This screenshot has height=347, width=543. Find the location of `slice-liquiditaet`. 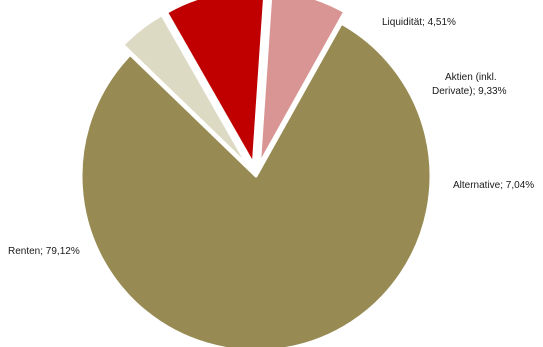

slice-liquiditaet is located at coordinates (186, 91).